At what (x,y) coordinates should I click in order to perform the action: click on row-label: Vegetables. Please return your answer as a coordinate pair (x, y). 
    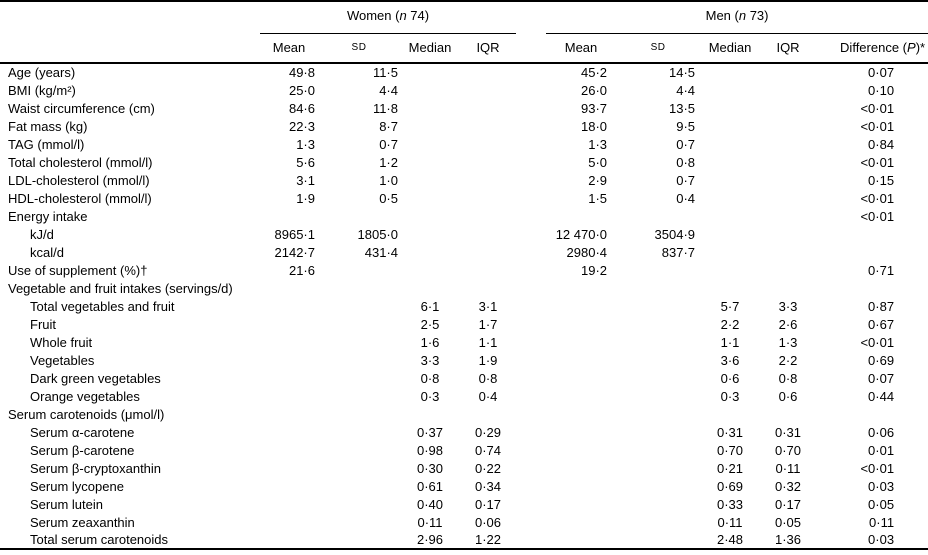
    Looking at the image, I should click on (62, 360).